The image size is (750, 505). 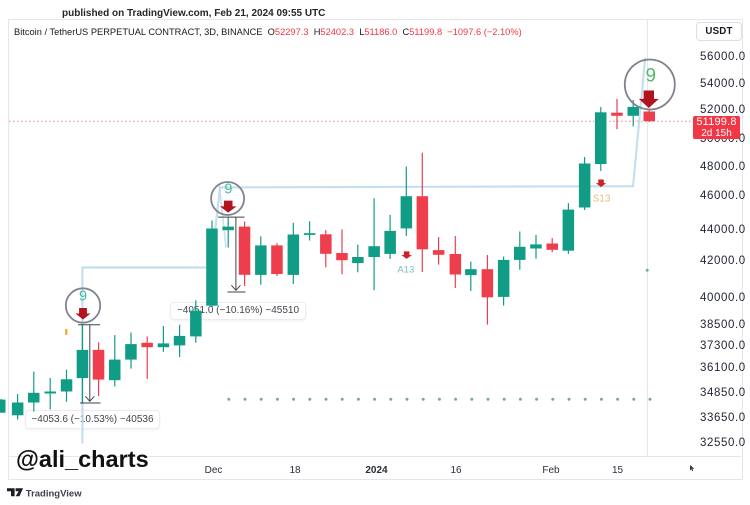 I want to click on svg-text: S13, so click(x=602, y=199).